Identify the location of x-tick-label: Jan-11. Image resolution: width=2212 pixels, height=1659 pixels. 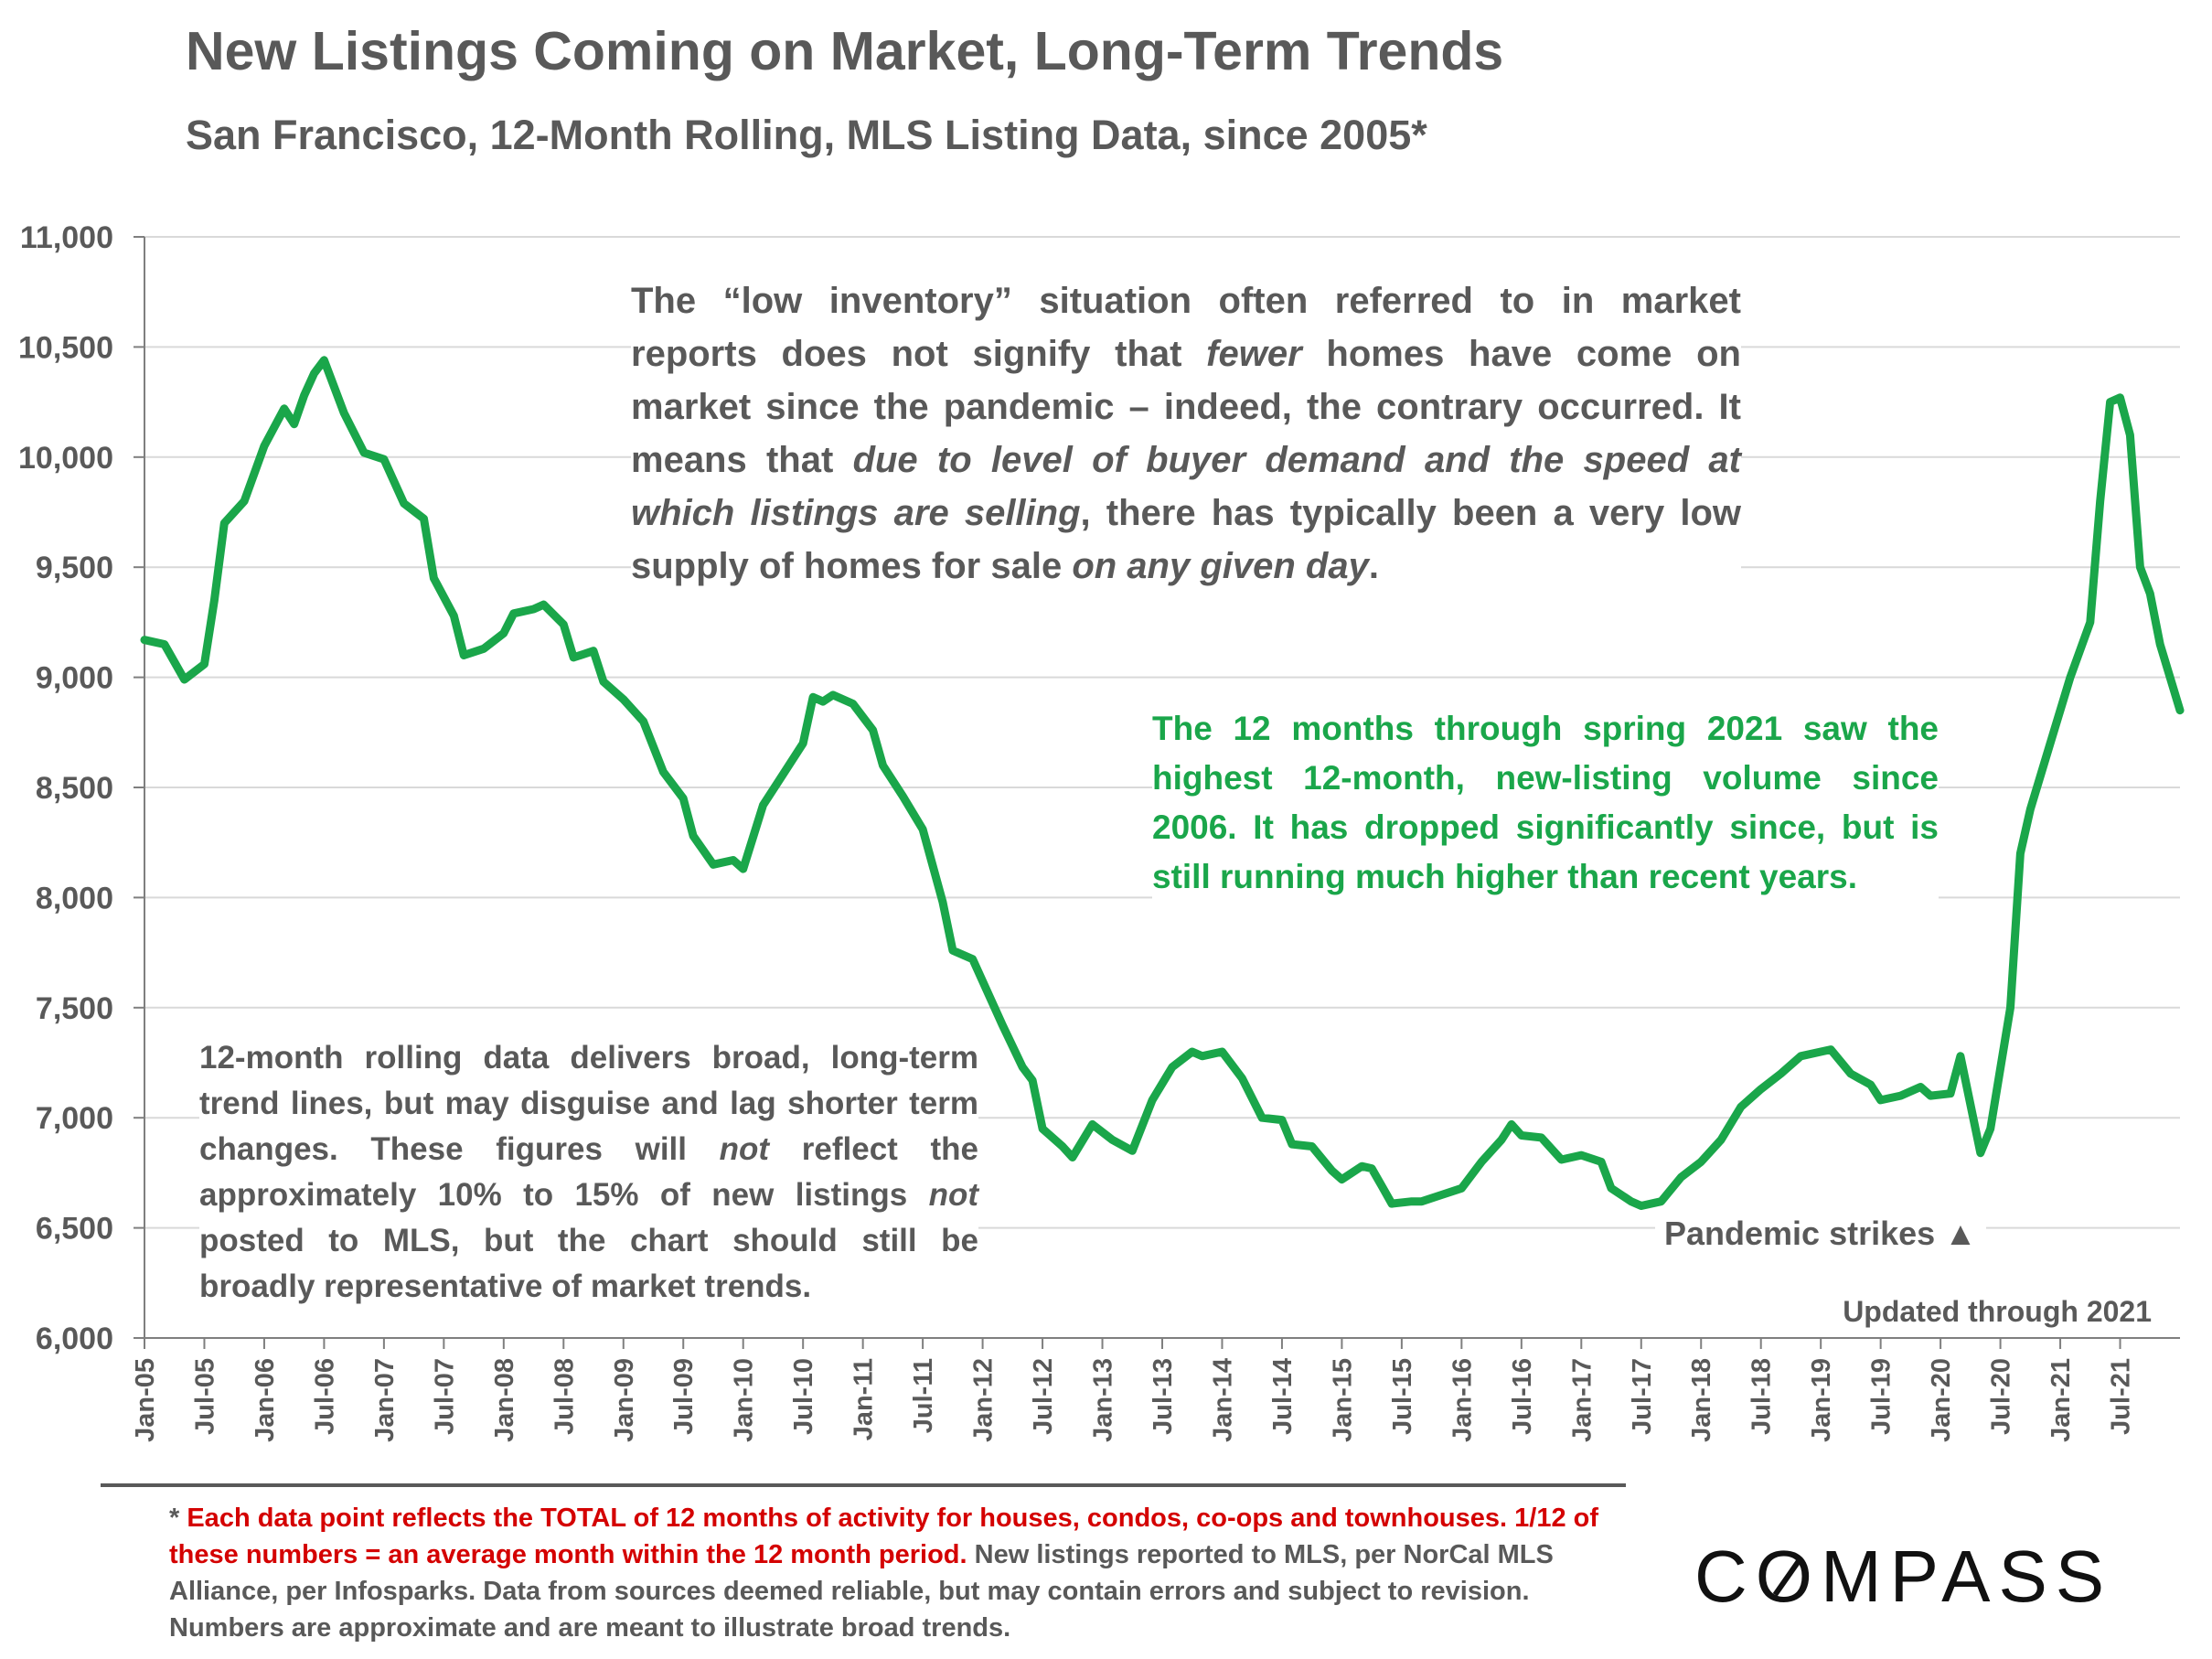
(865, 1399).